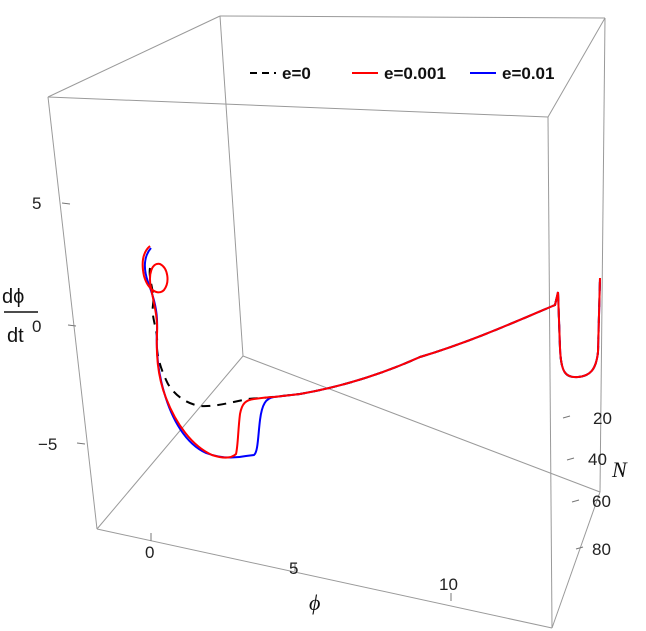 This screenshot has height=631, width=646. I want to click on x-tick-label-10: 10, so click(448, 584).